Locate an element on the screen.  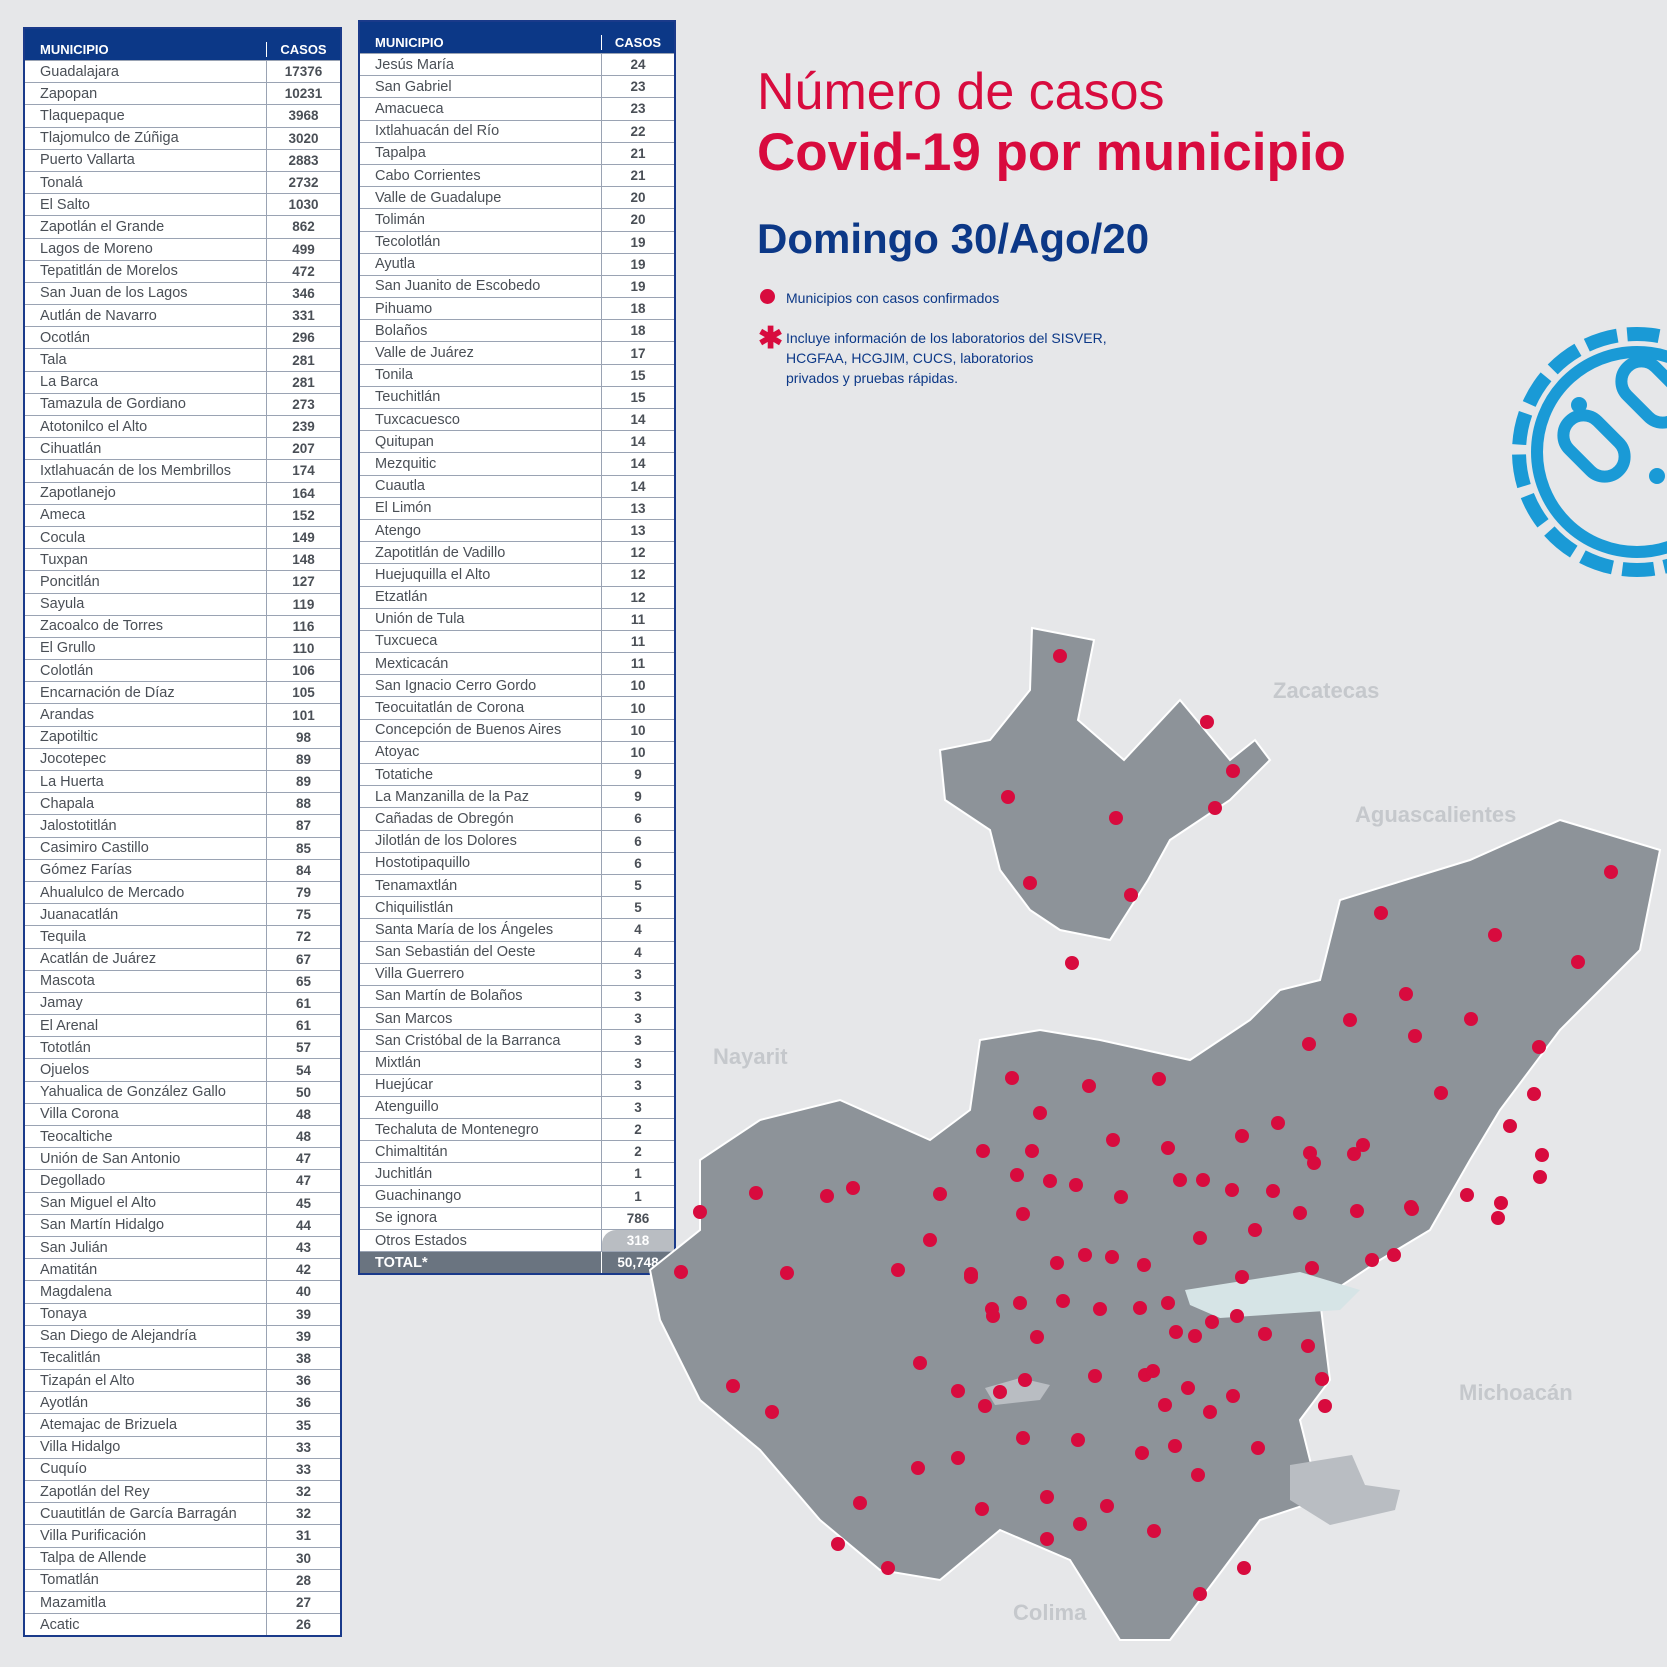
municipio-name: Tuxpan is located at coordinates (146, 560).